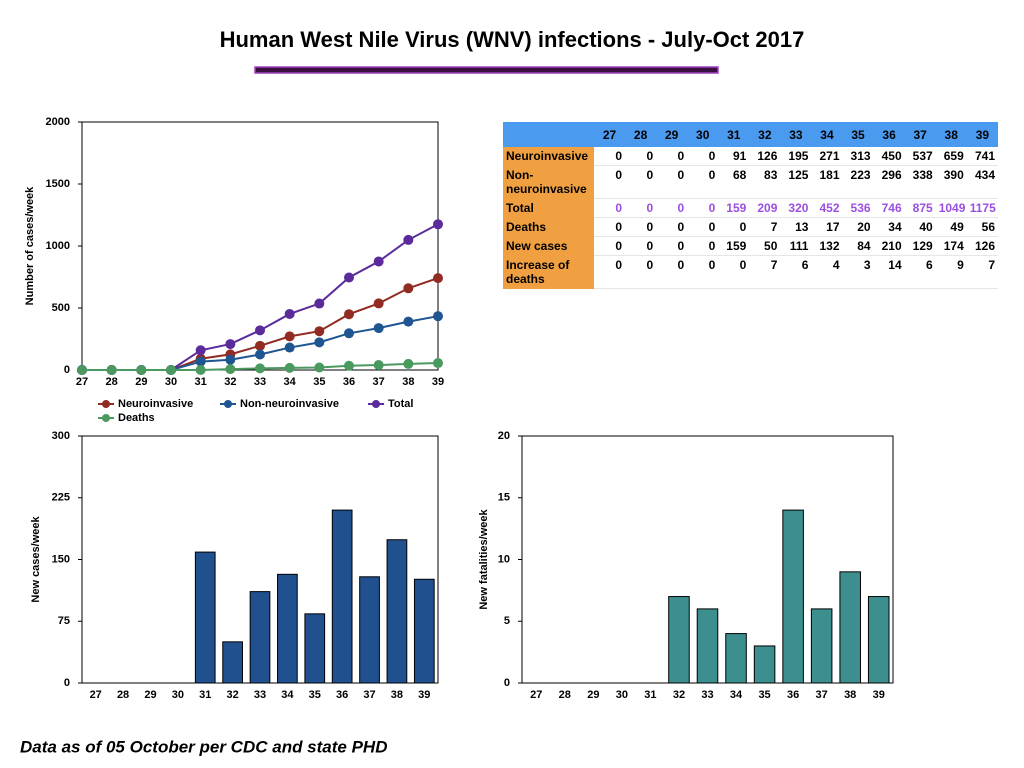  Describe the element at coordinates (827, 246) in the screenshot. I see `cell: 132` at that location.